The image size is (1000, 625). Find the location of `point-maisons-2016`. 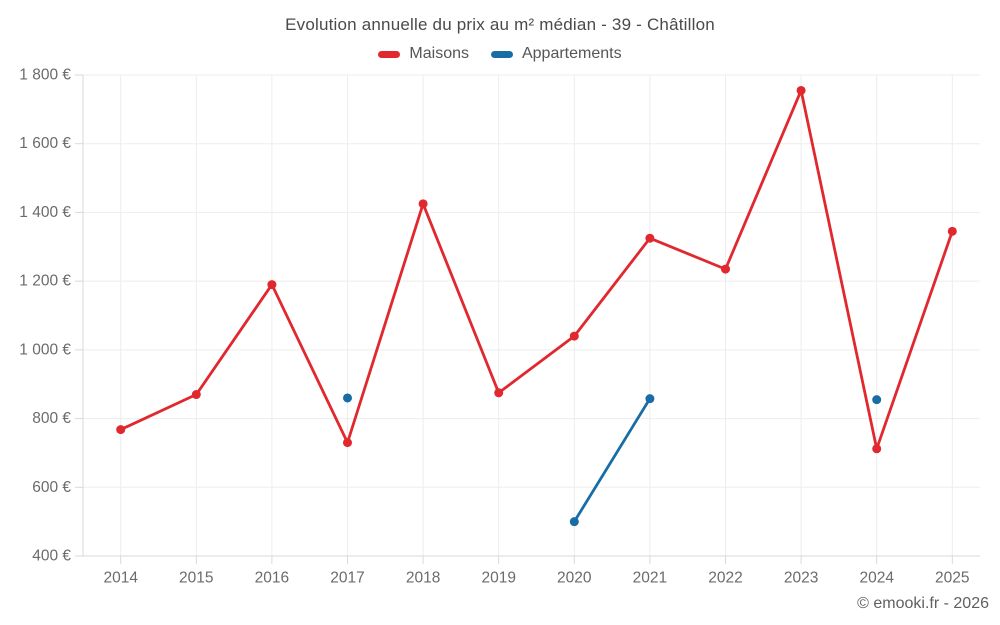

point-maisons-2016 is located at coordinates (272, 285).